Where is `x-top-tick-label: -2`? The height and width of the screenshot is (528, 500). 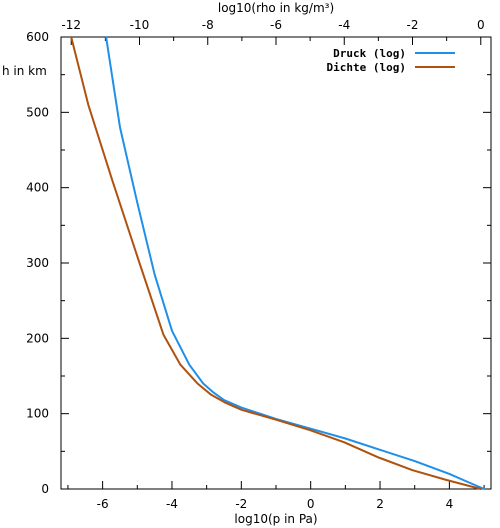
x-top-tick-label: -2 is located at coordinates (413, 25).